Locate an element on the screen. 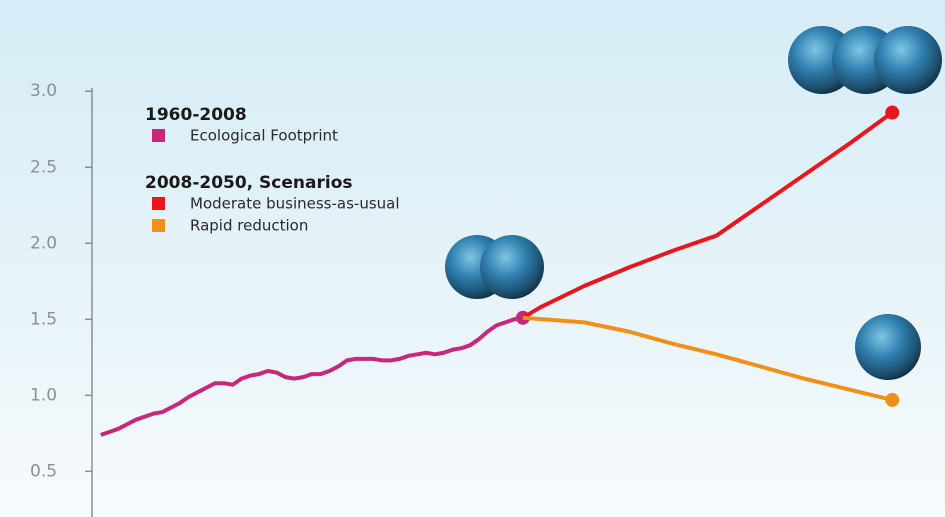 The height and width of the screenshot is (517, 945). legend-label: Rapid reduction is located at coordinates (249, 226).